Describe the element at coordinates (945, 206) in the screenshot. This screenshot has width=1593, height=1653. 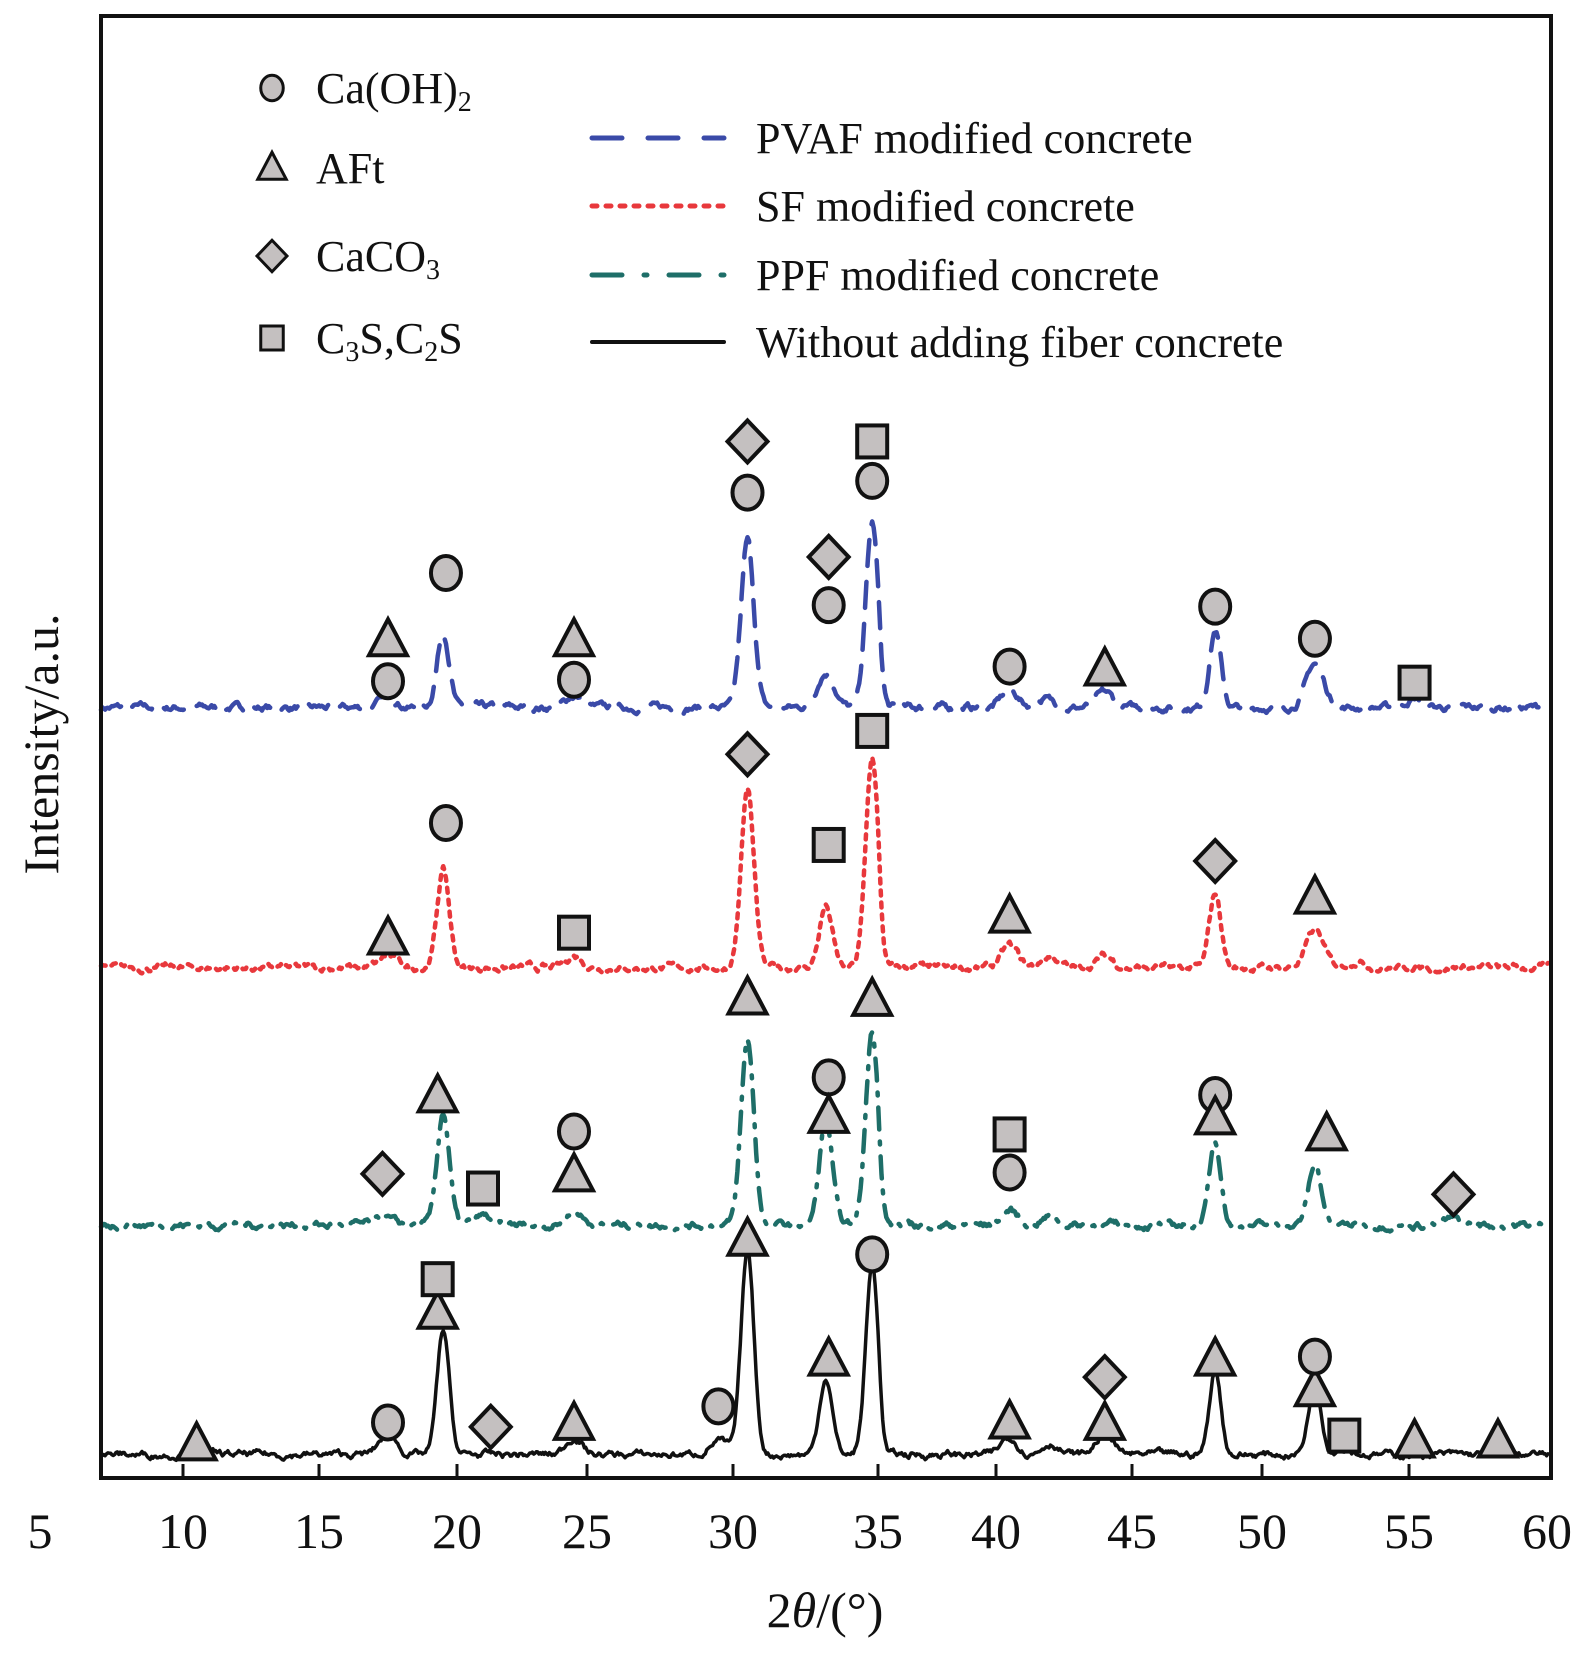
I see `series-legend-label: SF modified concrete` at that location.